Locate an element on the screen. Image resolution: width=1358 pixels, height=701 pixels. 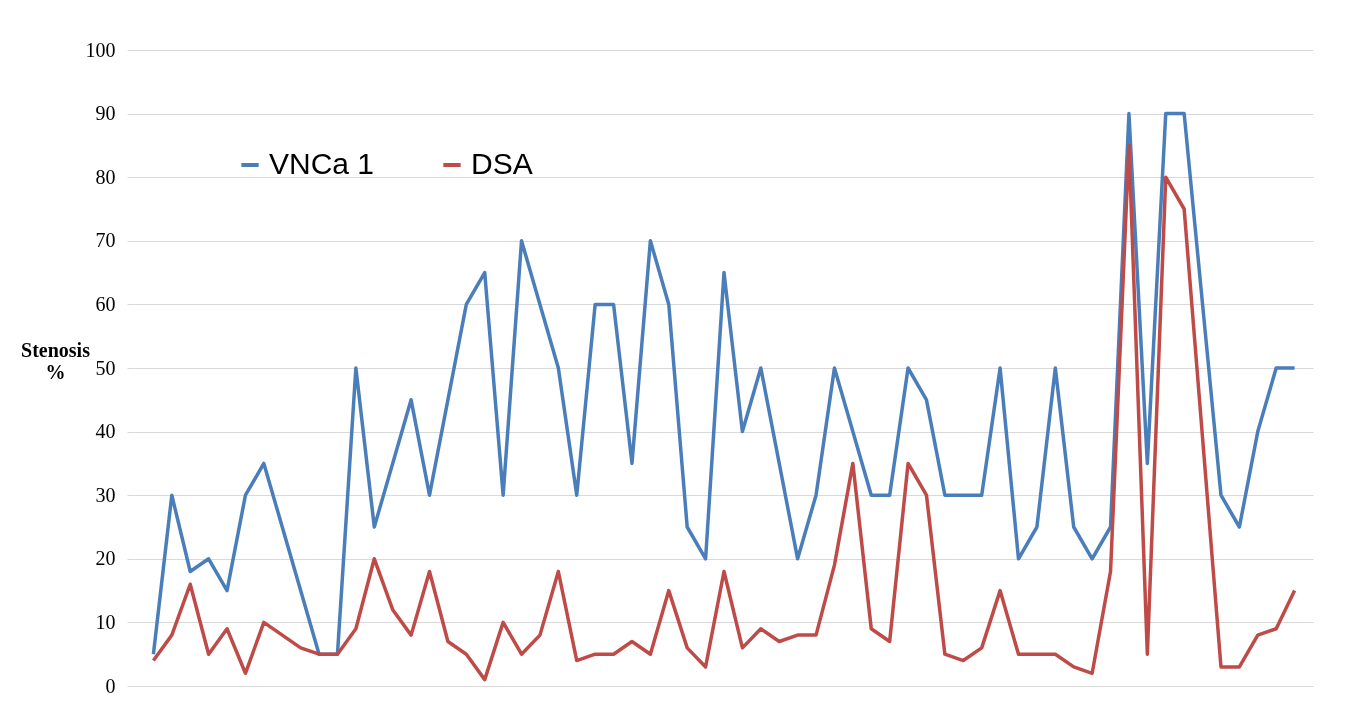
y-tick-label: 70 is located at coordinates (105, 240).